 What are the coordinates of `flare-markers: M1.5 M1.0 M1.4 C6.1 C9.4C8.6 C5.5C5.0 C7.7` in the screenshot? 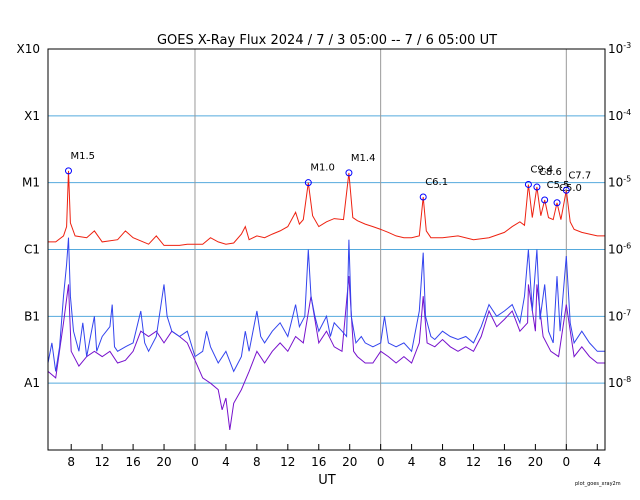 It's located at (328, 179).